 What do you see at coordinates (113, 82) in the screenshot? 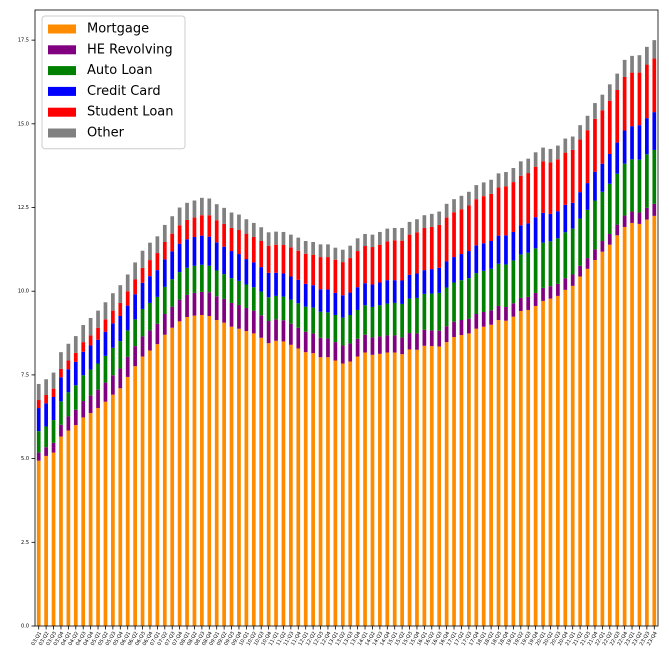
I see `legend-box` at bounding box center [113, 82].